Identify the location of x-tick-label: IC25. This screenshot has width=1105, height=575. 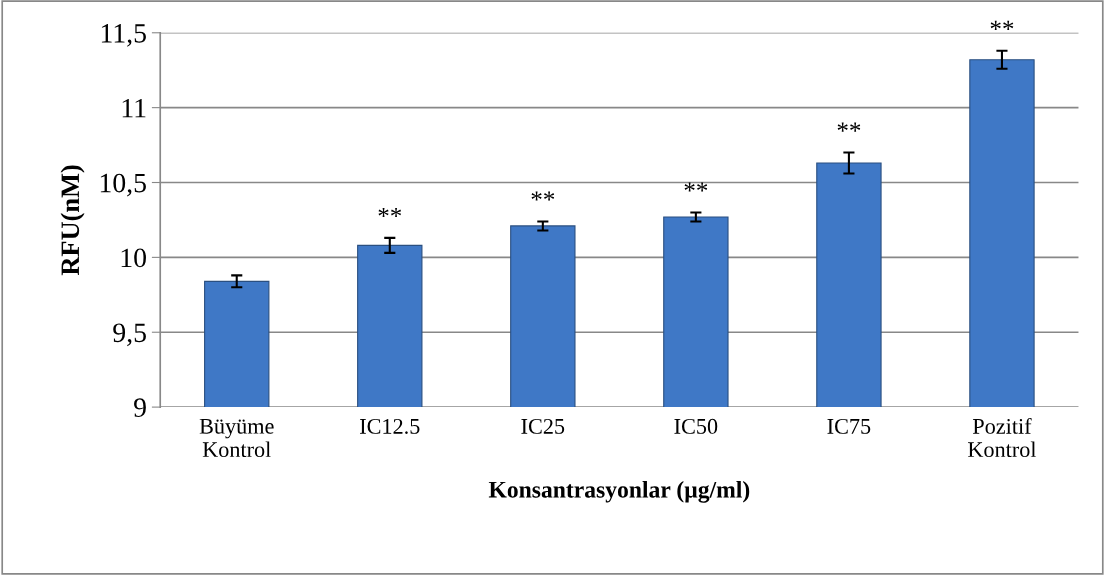
(543, 426).